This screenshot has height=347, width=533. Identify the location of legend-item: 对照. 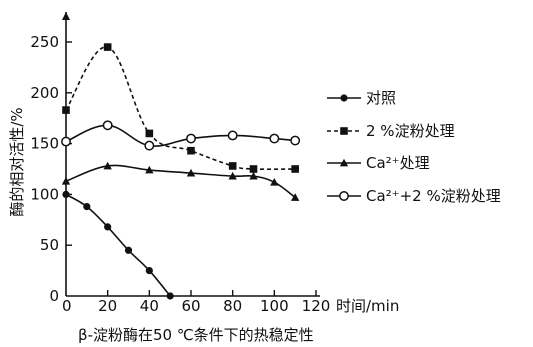
(361, 98).